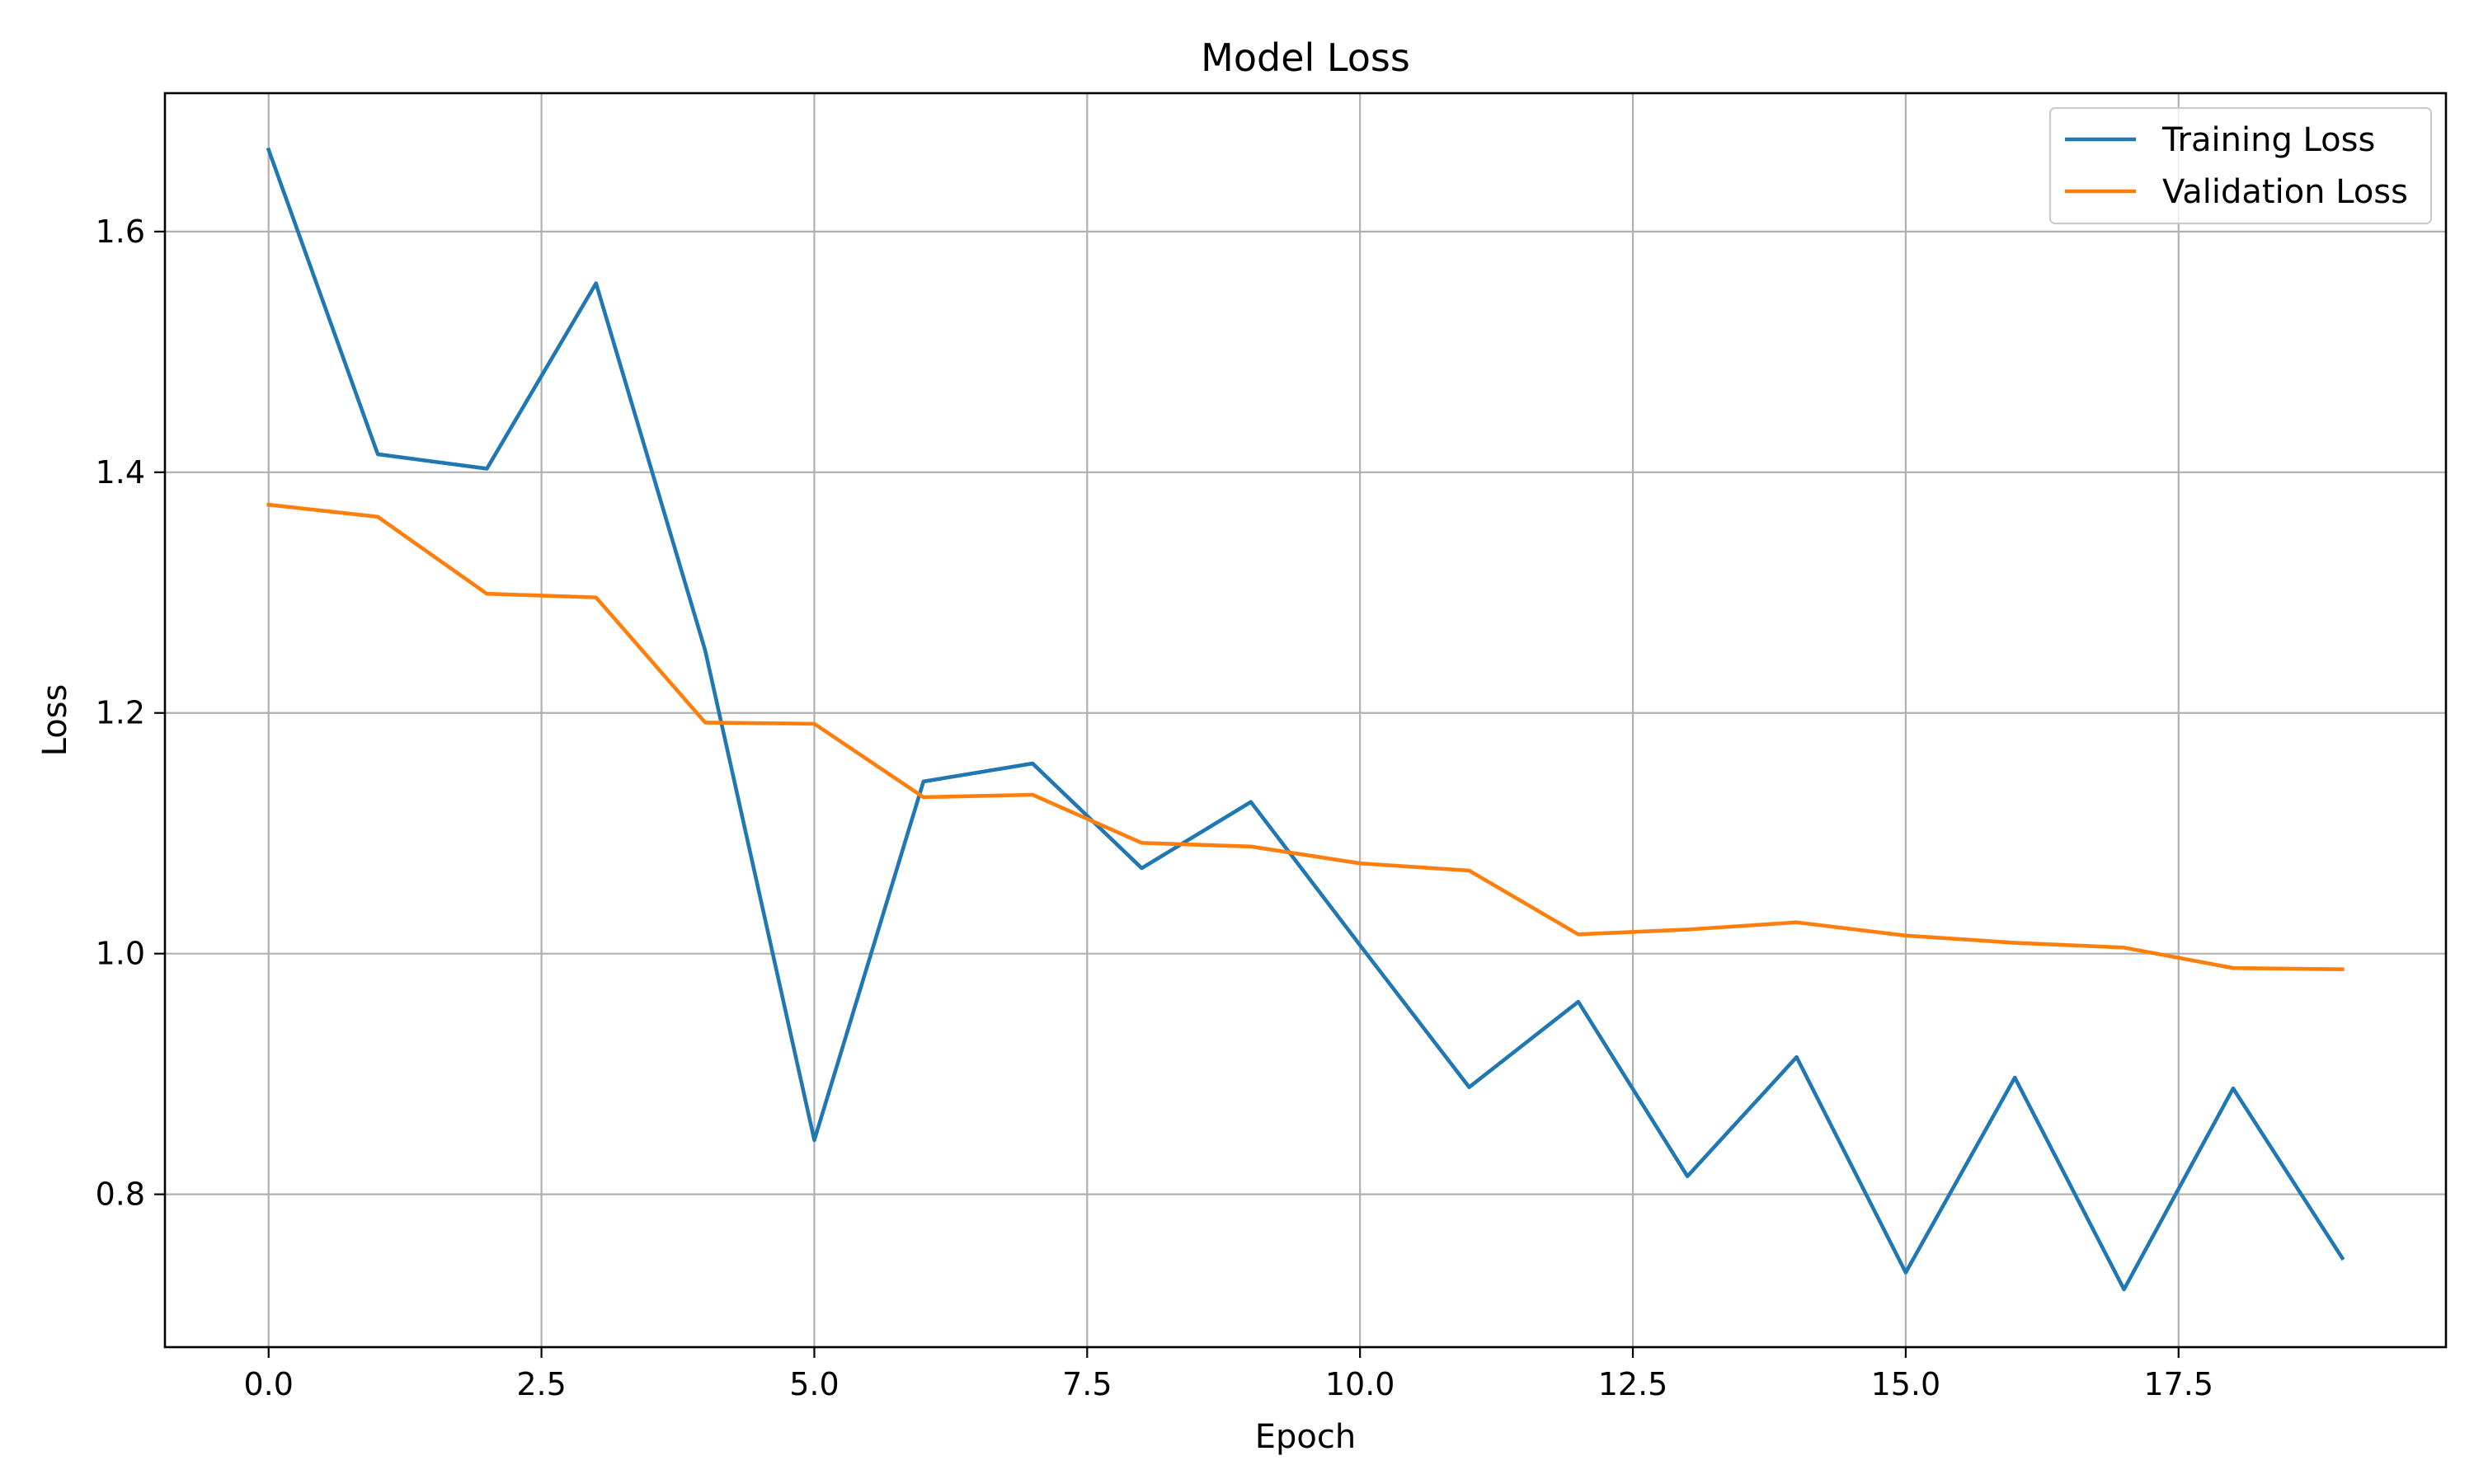 Image resolution: width=2474 pixels, height=1484 pixels. What do you see at coordinates (1633, 1384) in the screenshot?
I see `x-tick-label: 12.5` at bounding box center [1633, 1384].